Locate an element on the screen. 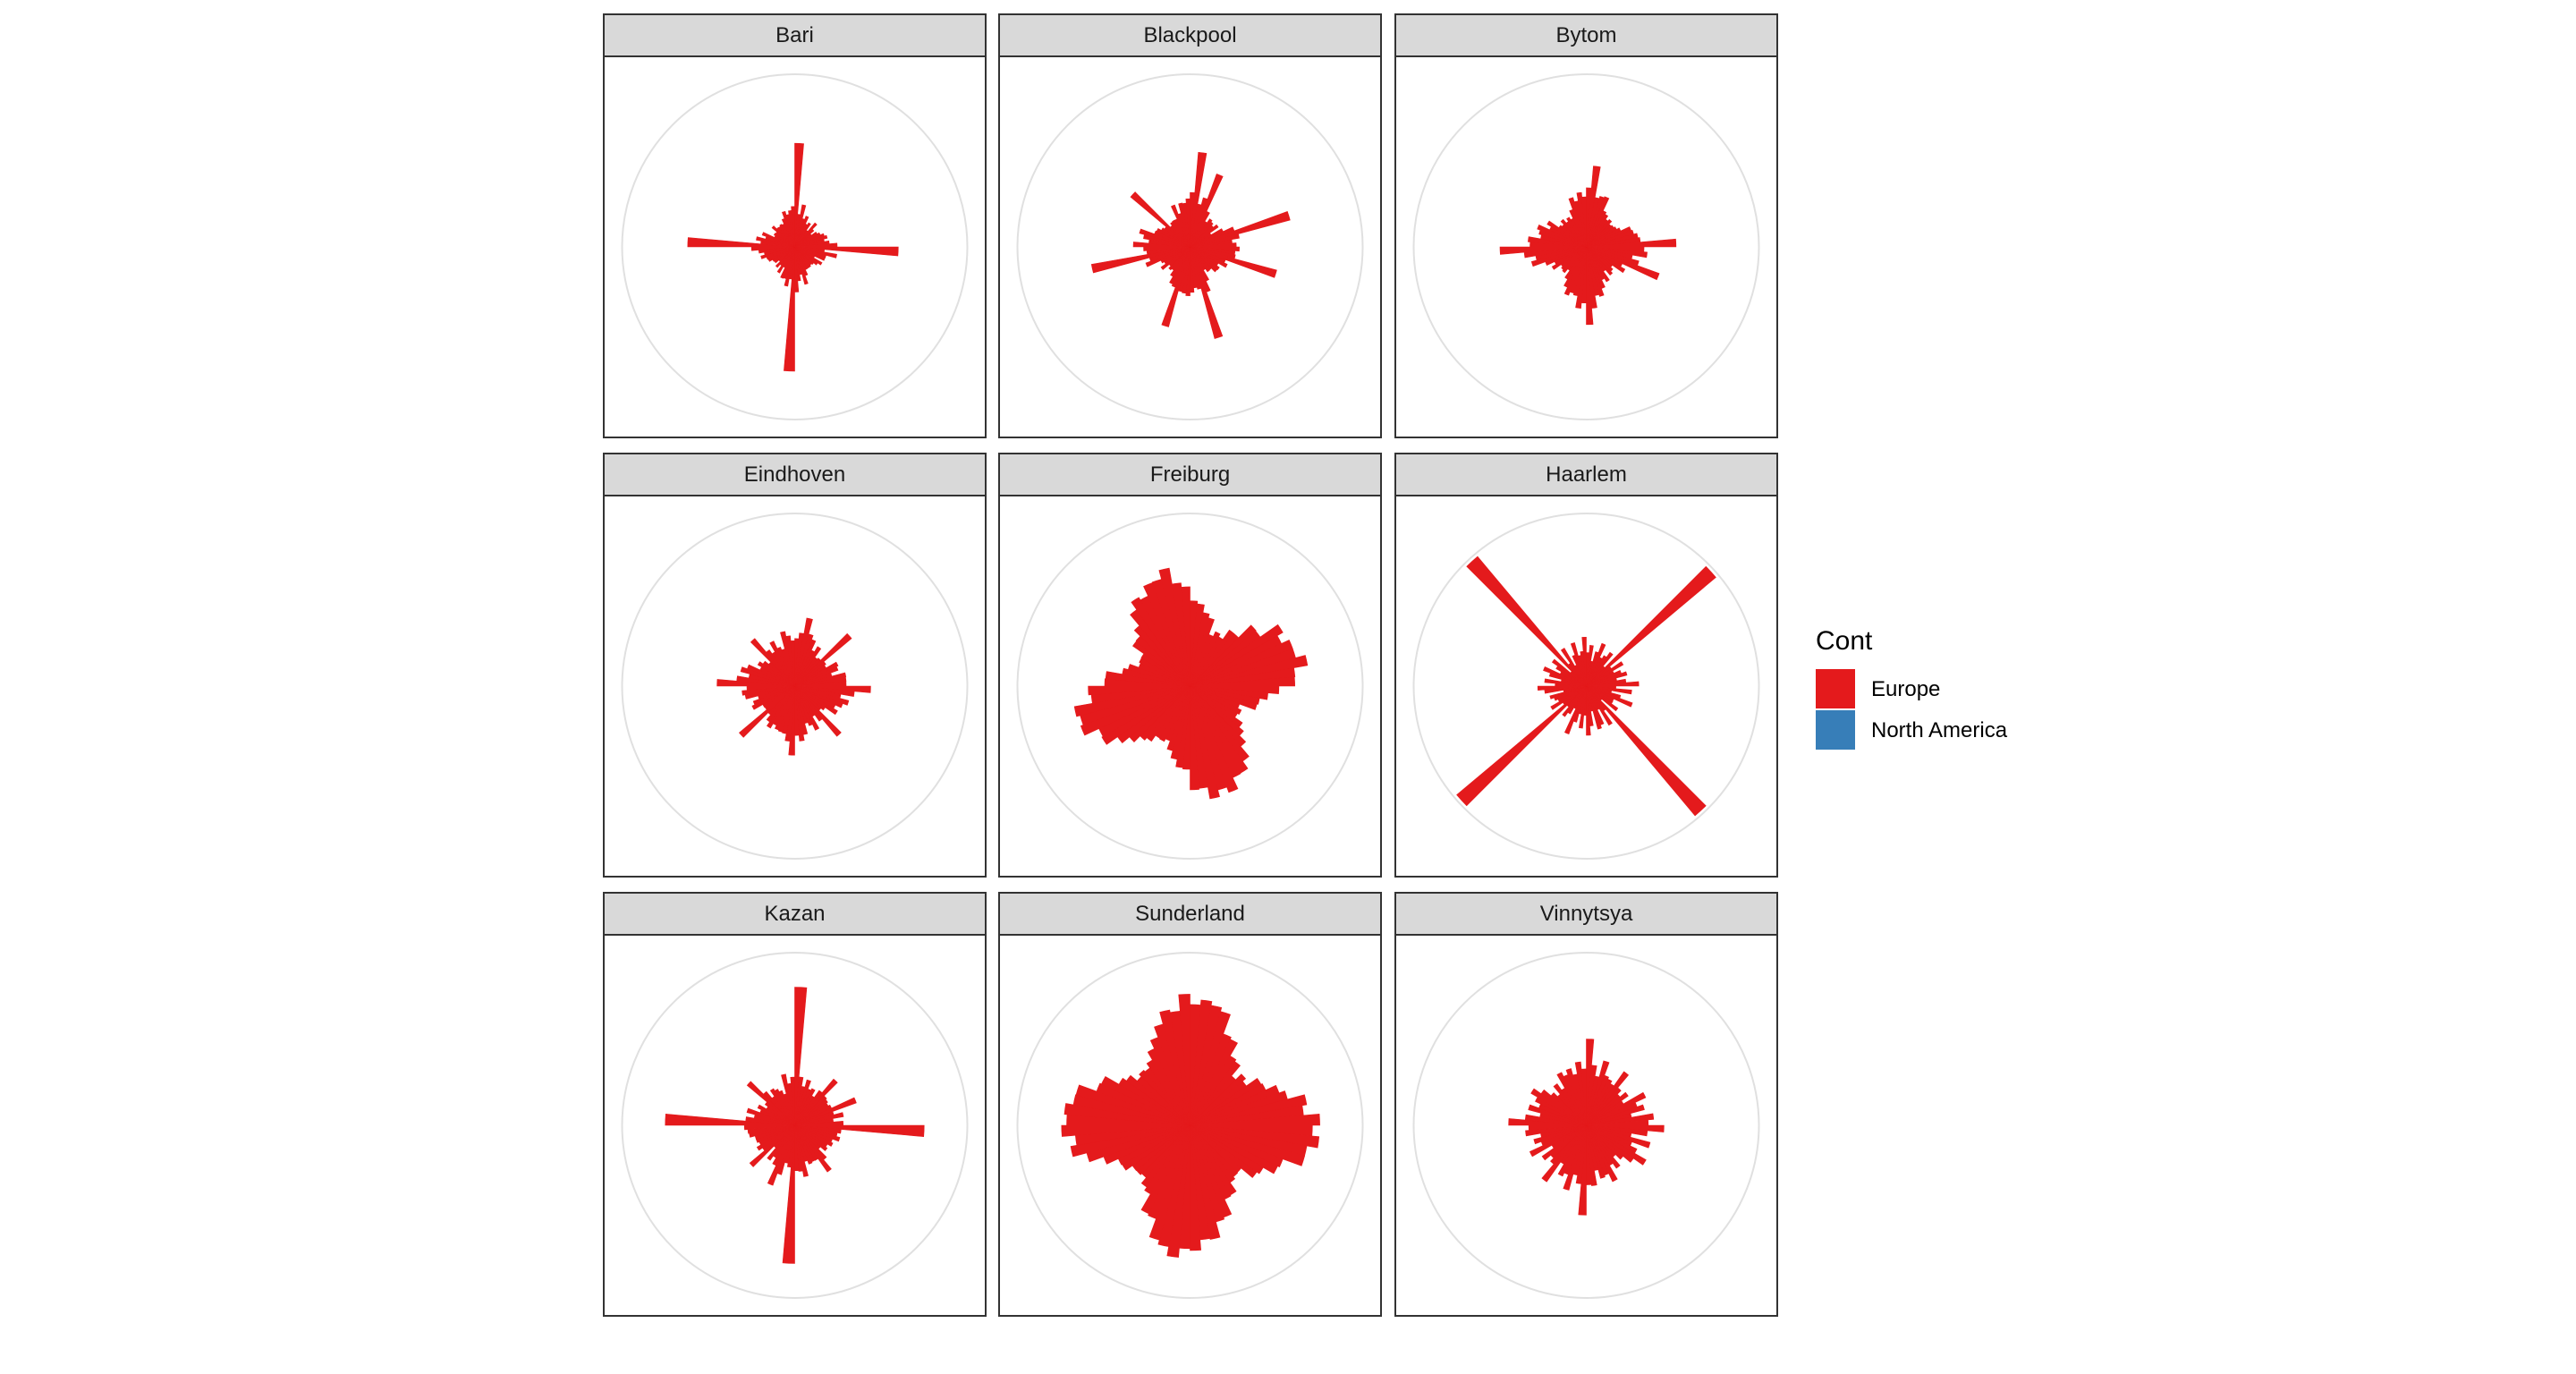  facet-bytom: Bytom is located at coordinates (1586, 225).